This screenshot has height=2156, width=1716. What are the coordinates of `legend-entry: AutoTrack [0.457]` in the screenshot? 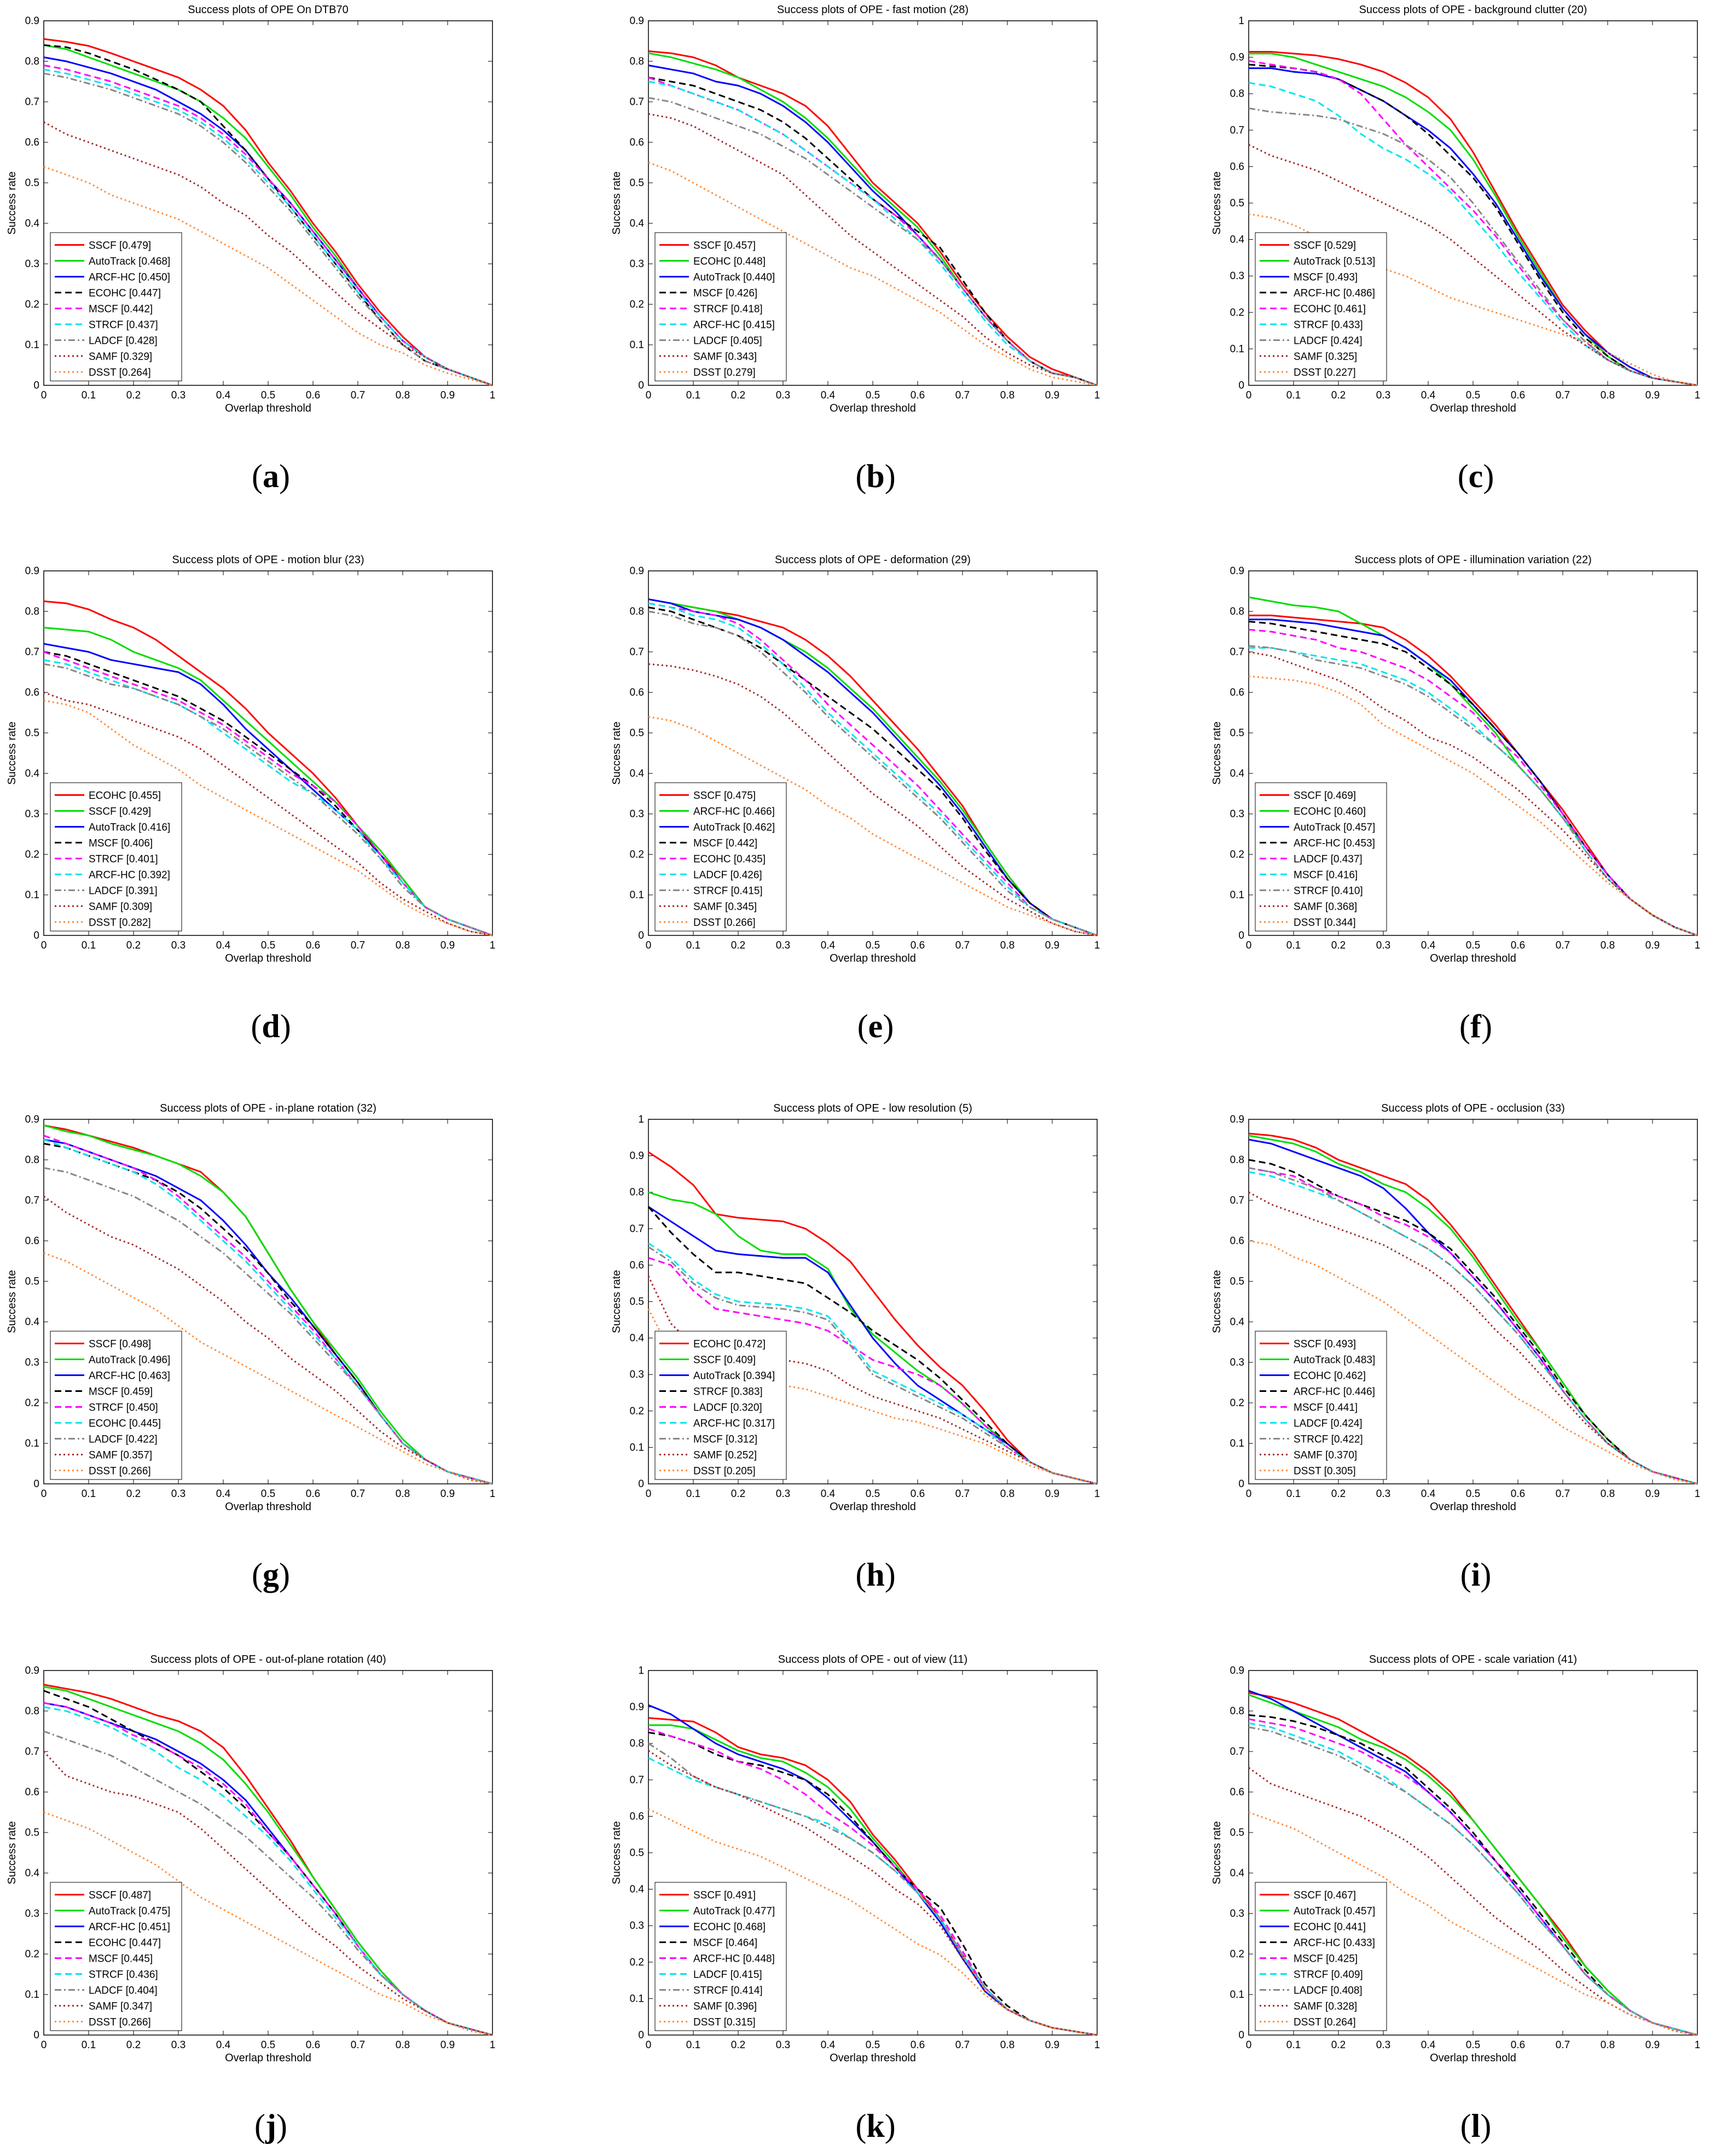 It's located at (1335, 828).